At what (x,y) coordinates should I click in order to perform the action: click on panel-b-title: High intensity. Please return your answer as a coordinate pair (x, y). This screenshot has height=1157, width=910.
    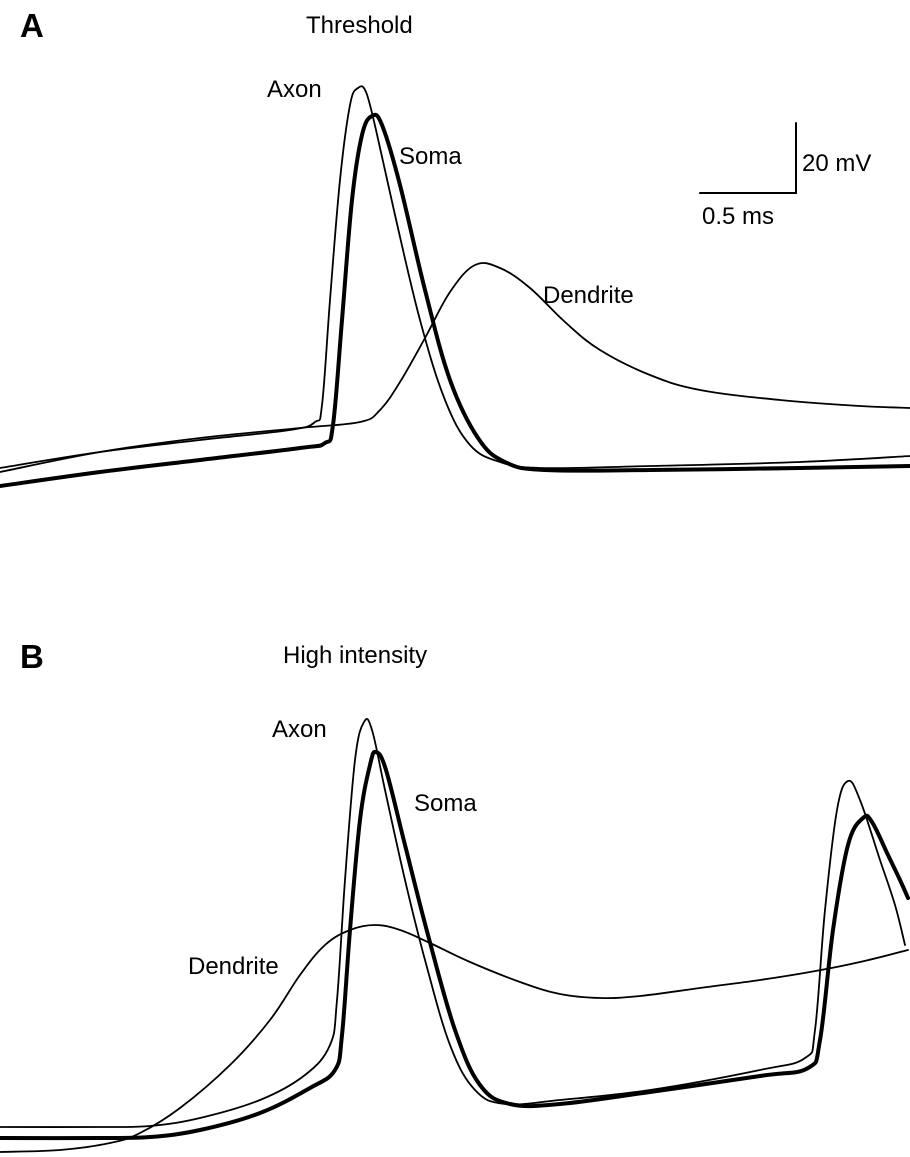
    Looking at the image, I should click on (355, 655).